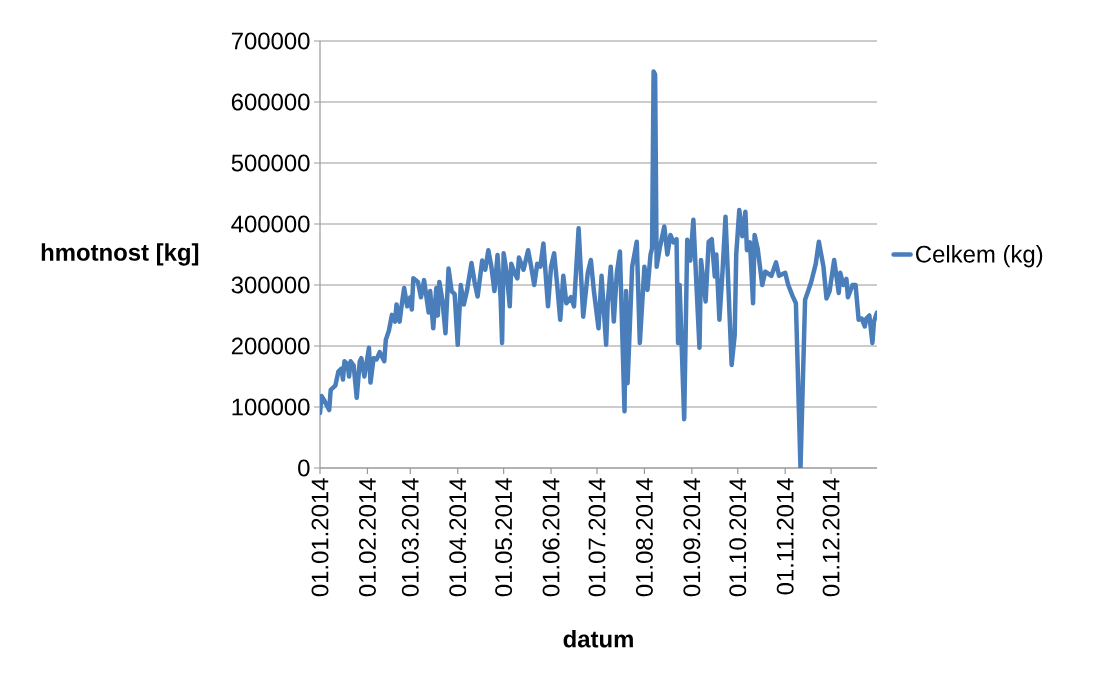 The width and height of the screenshot is (1118, 679). What do you see at coordinates (504, 537) in the screenshot?
I see `x-tick-label: 01.05.2014` at bounding box center [504, 537].